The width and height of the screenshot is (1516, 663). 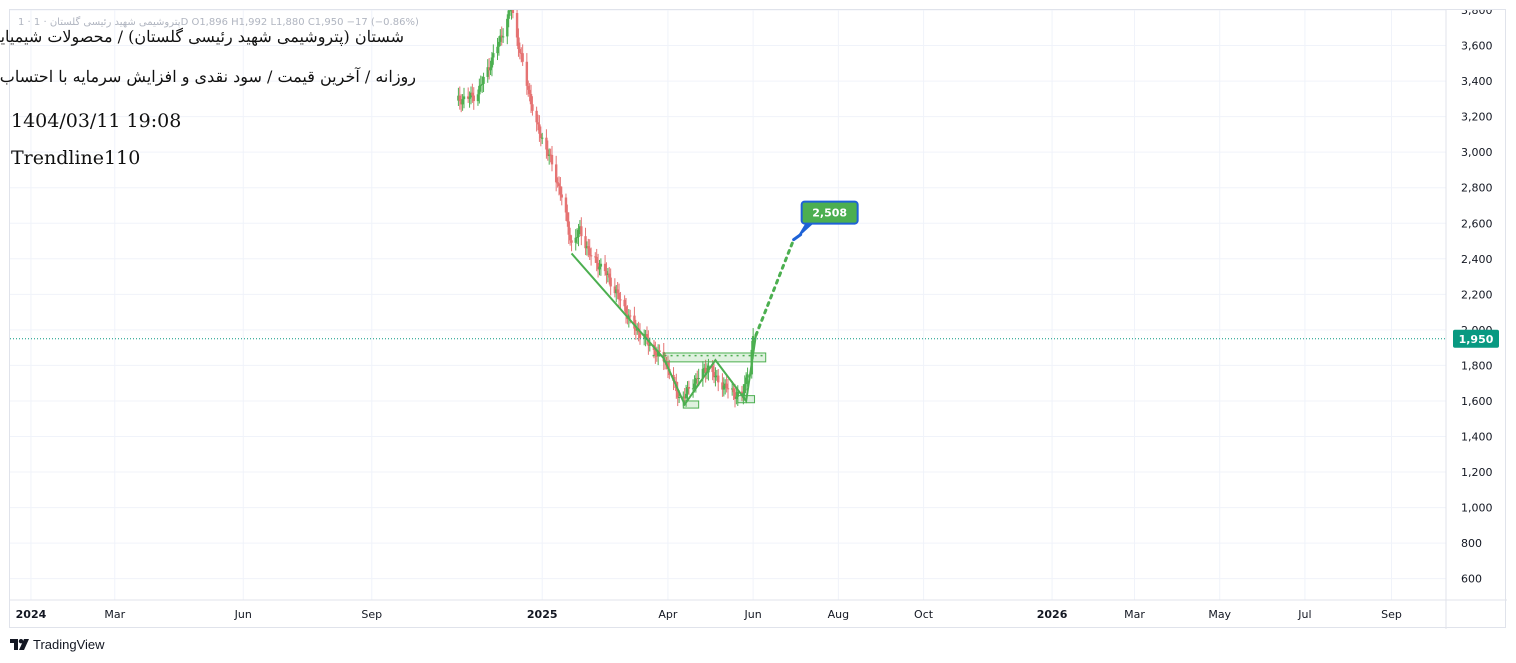 What do you see at coordinates (1477, 472) in the screenshot?
I see `y-tick-label: 1,200` at bounding box center [1477, 472].